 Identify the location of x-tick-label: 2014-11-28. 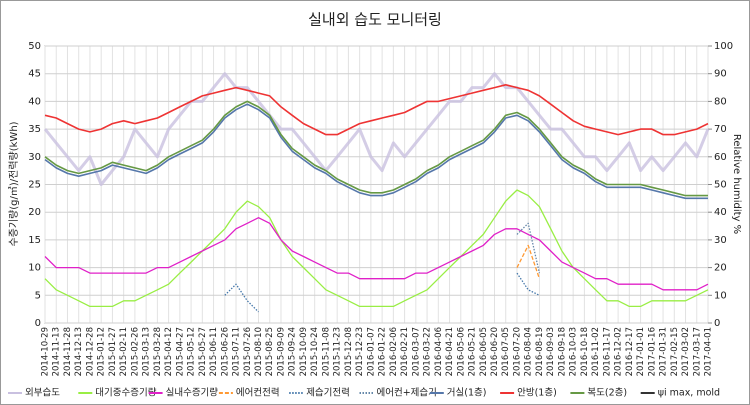
(68, 351).